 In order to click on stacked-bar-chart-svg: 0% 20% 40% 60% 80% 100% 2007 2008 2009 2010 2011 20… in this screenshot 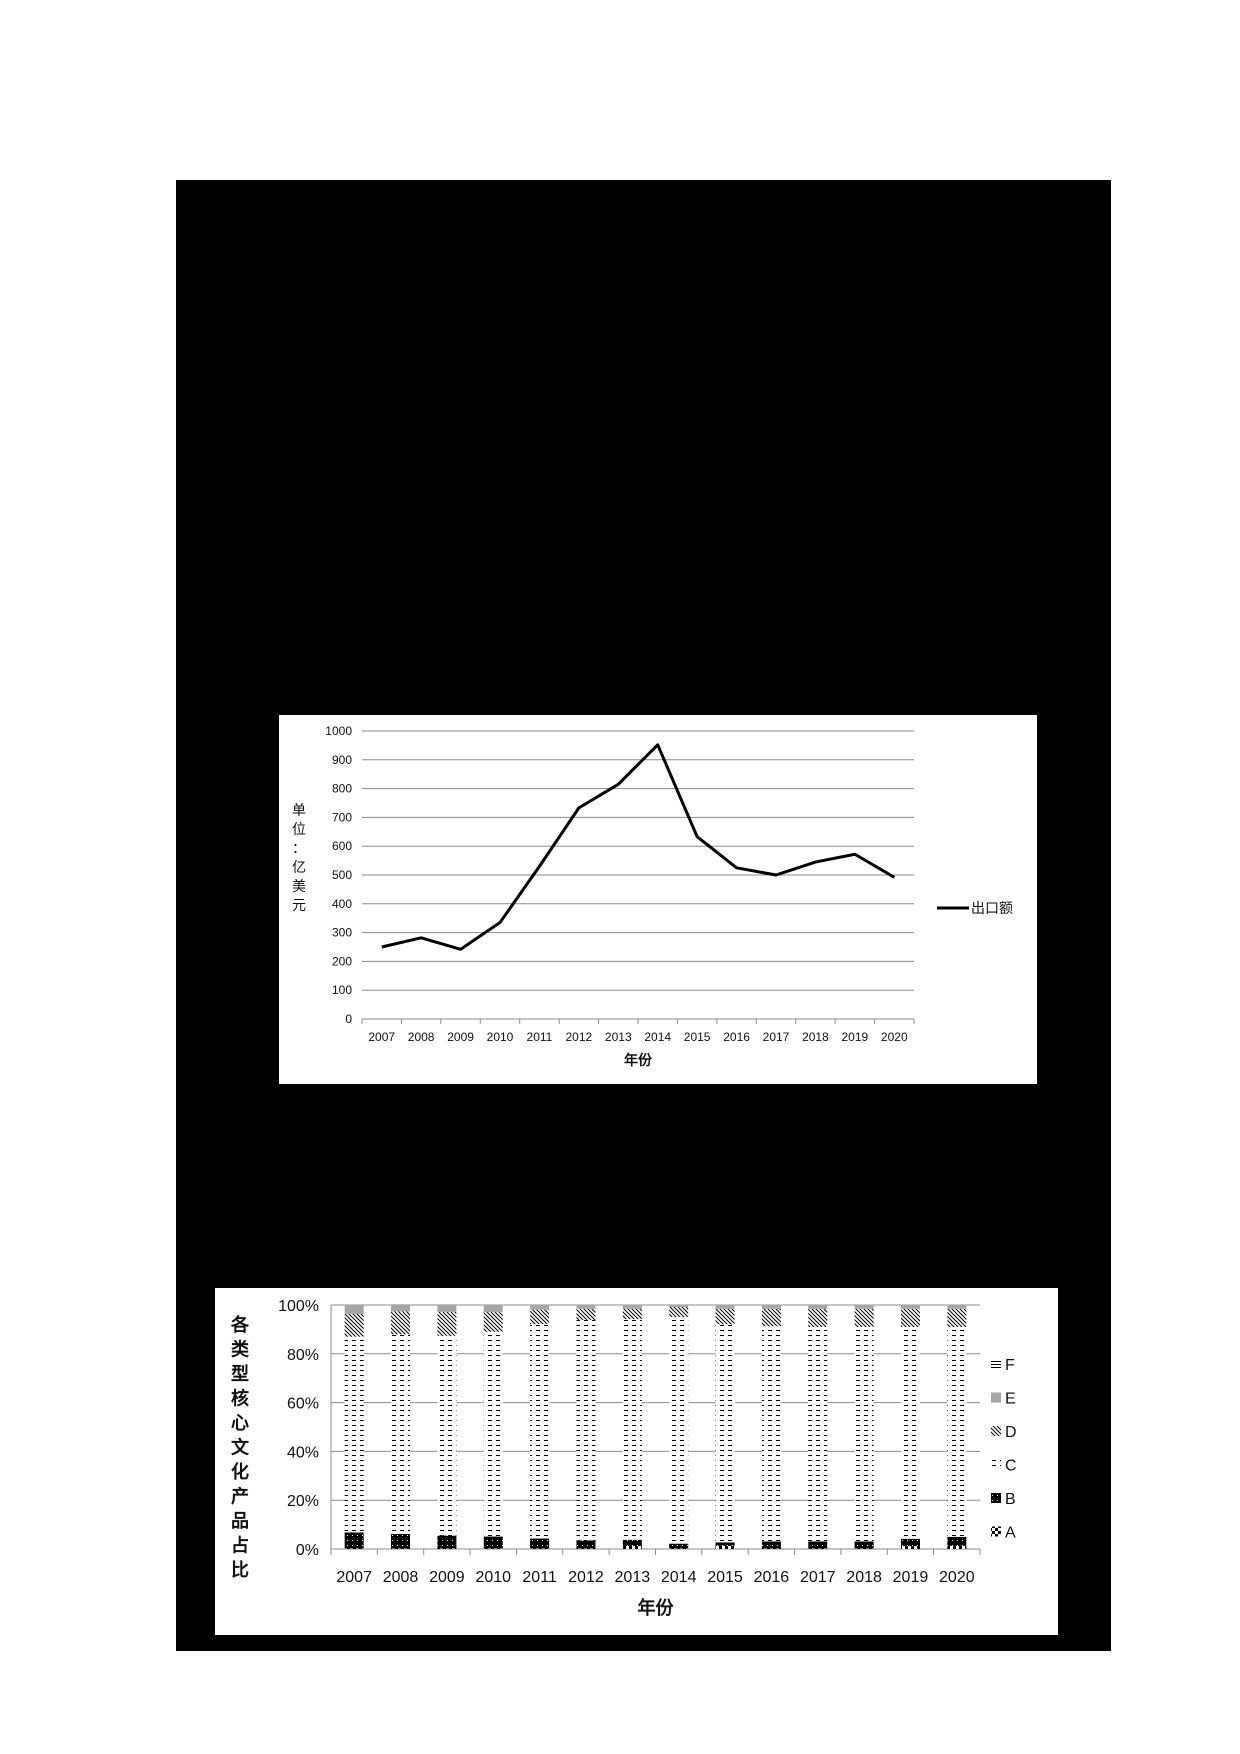, I will do `click(623, 1458)`.